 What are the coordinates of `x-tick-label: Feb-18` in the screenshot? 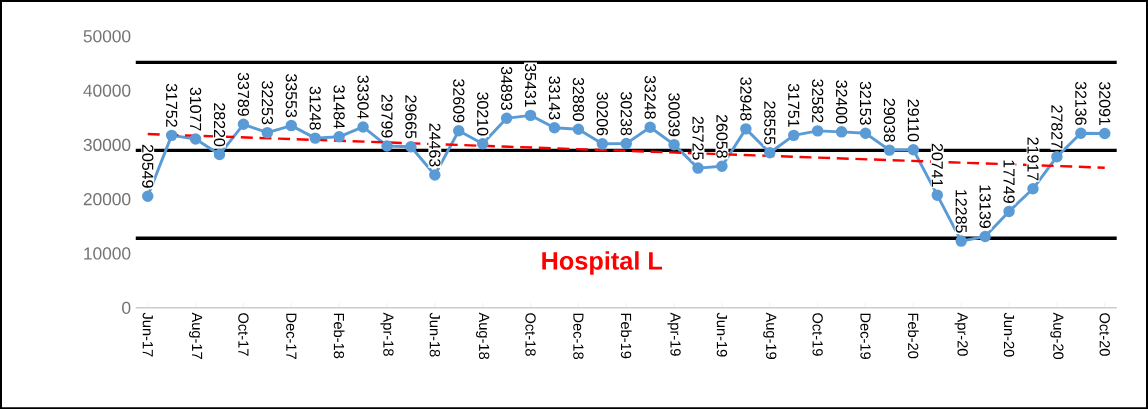 It's located at (339, 336).